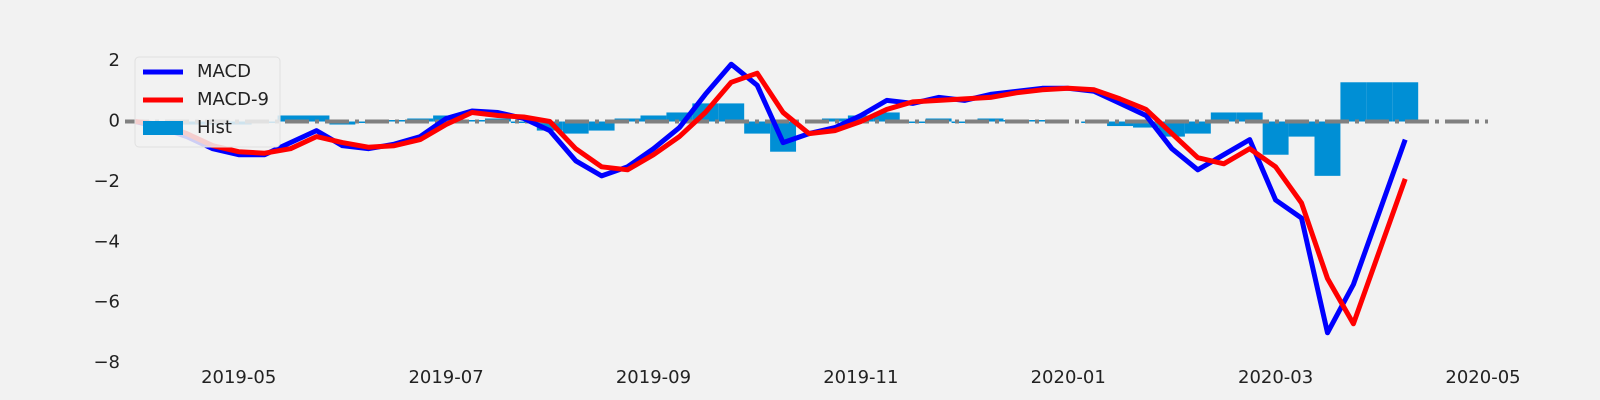 The height and width of the screenshot is (400, 1600). Describe the element at coordinates (114, 60) in the screenshot. I see `y-tick-label: 2` at that location.